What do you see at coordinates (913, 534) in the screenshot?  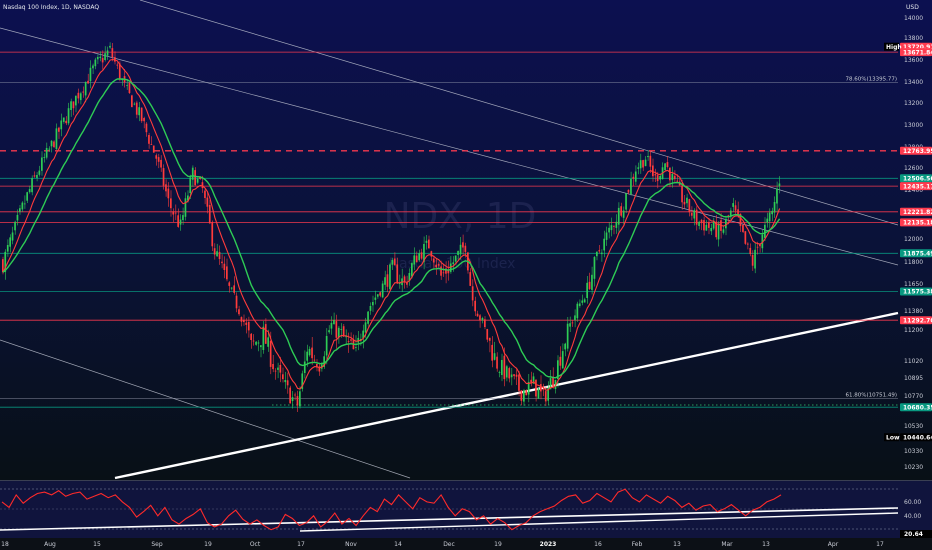 I see `rsi-value-text: 20.64` at bounding box center [913, 534].